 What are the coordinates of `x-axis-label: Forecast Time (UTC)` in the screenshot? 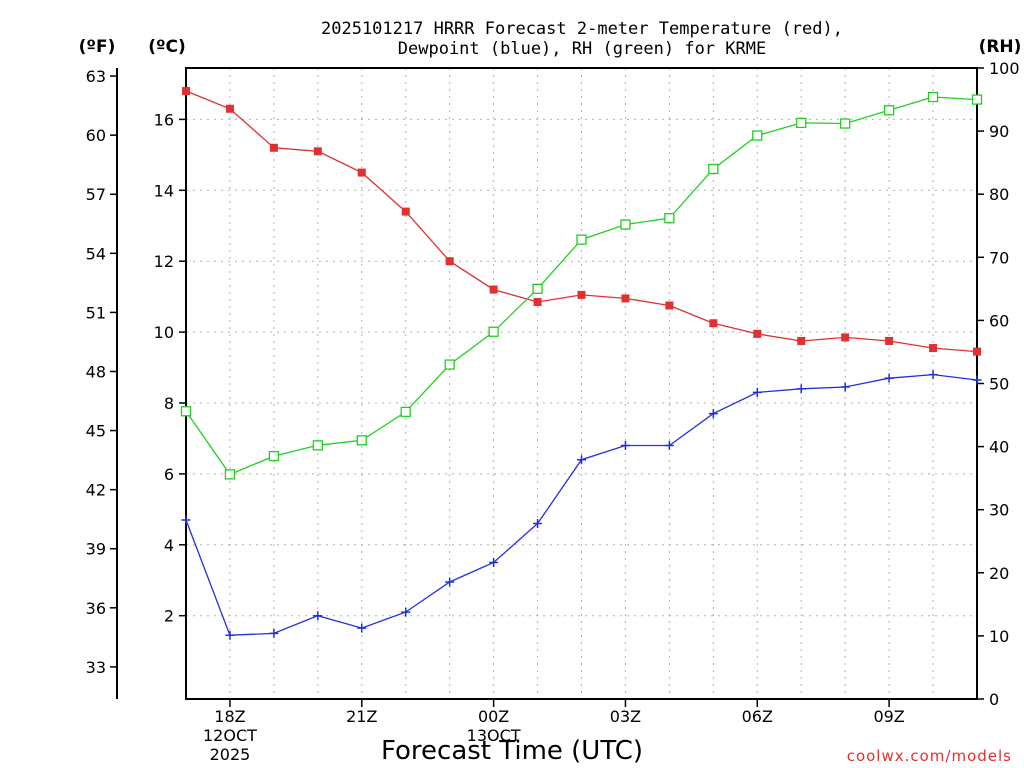 It's located at (512, 751).